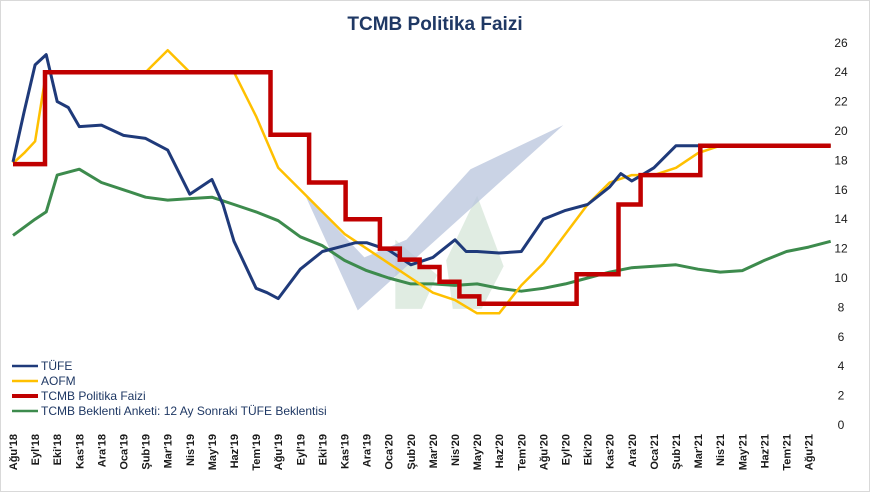  I want to click on x-tick-label: Kas'19, so click(346, 451).